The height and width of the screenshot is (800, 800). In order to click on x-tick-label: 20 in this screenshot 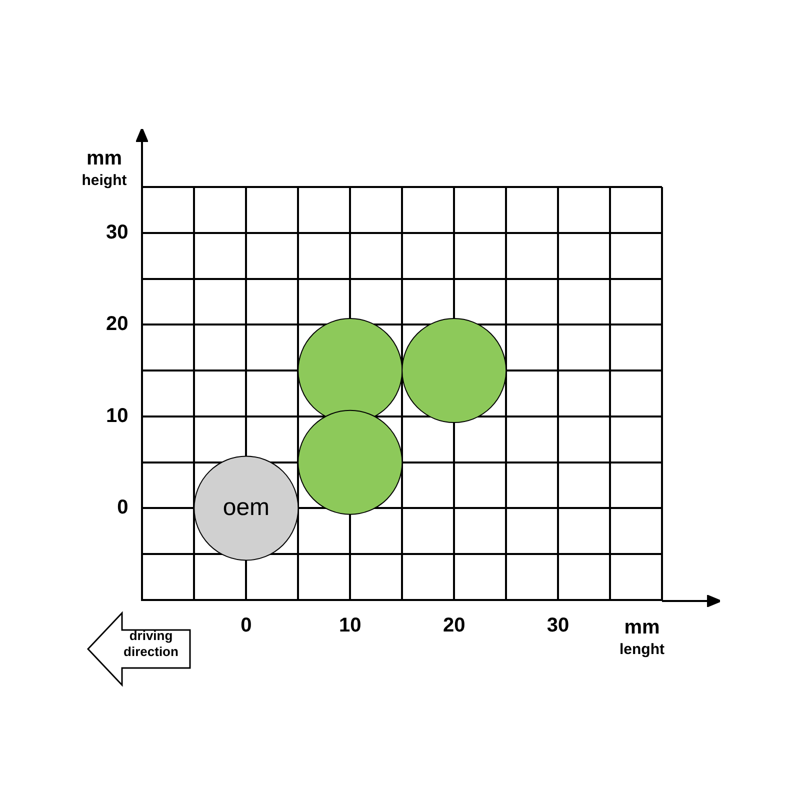, I will do `click(454, 625)`.